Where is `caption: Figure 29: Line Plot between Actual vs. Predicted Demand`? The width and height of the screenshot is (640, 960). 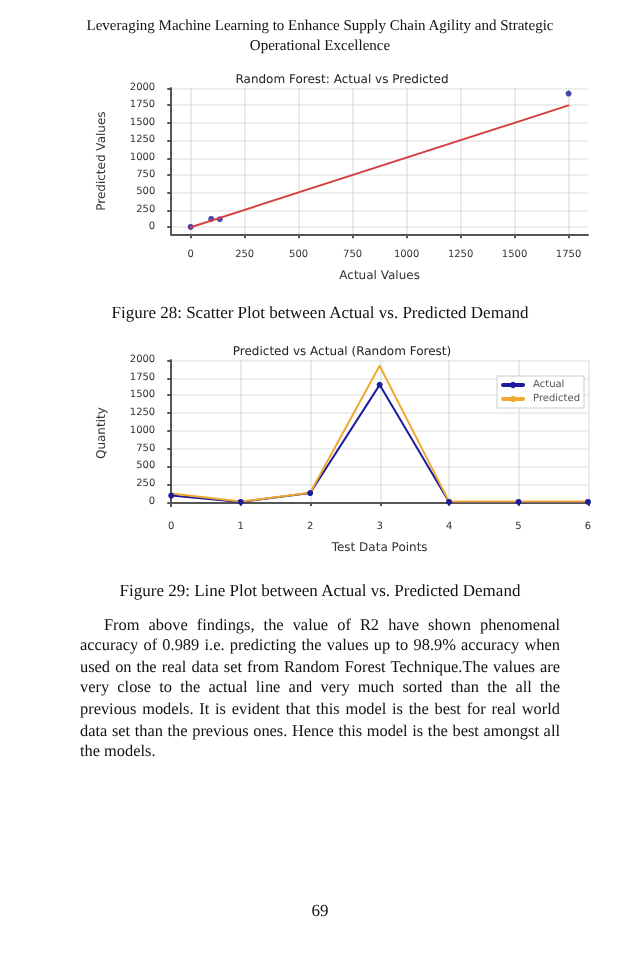 caption: Figure 29: Line Plot between Actual vs. Predicted Demand is located at coordinates (320, 589).